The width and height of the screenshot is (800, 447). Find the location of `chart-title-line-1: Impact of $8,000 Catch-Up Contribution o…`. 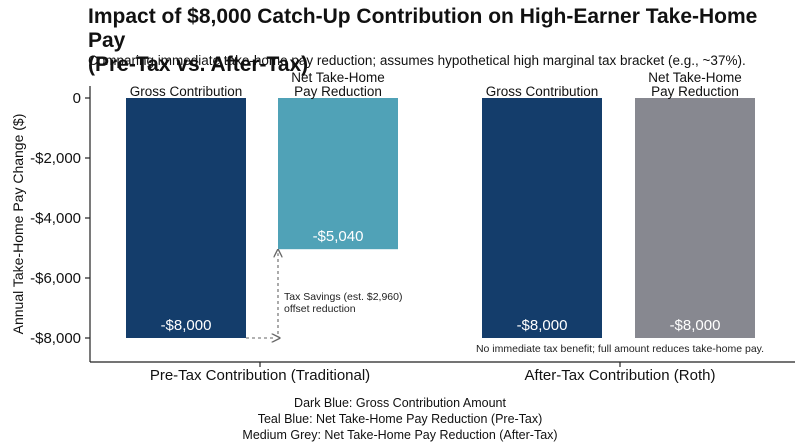

chart-title-line-1: Impact of $8,000 Catch-Up Contribution o… is located at coordinates (423, 28).